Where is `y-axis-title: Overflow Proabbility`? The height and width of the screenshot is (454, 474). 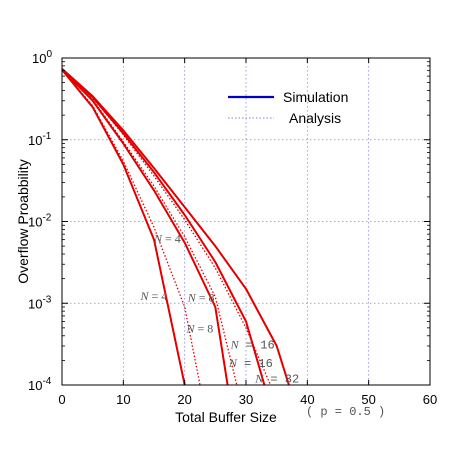
y-axis-title: Overflow Proabbility is located at coordinates (23, 221).